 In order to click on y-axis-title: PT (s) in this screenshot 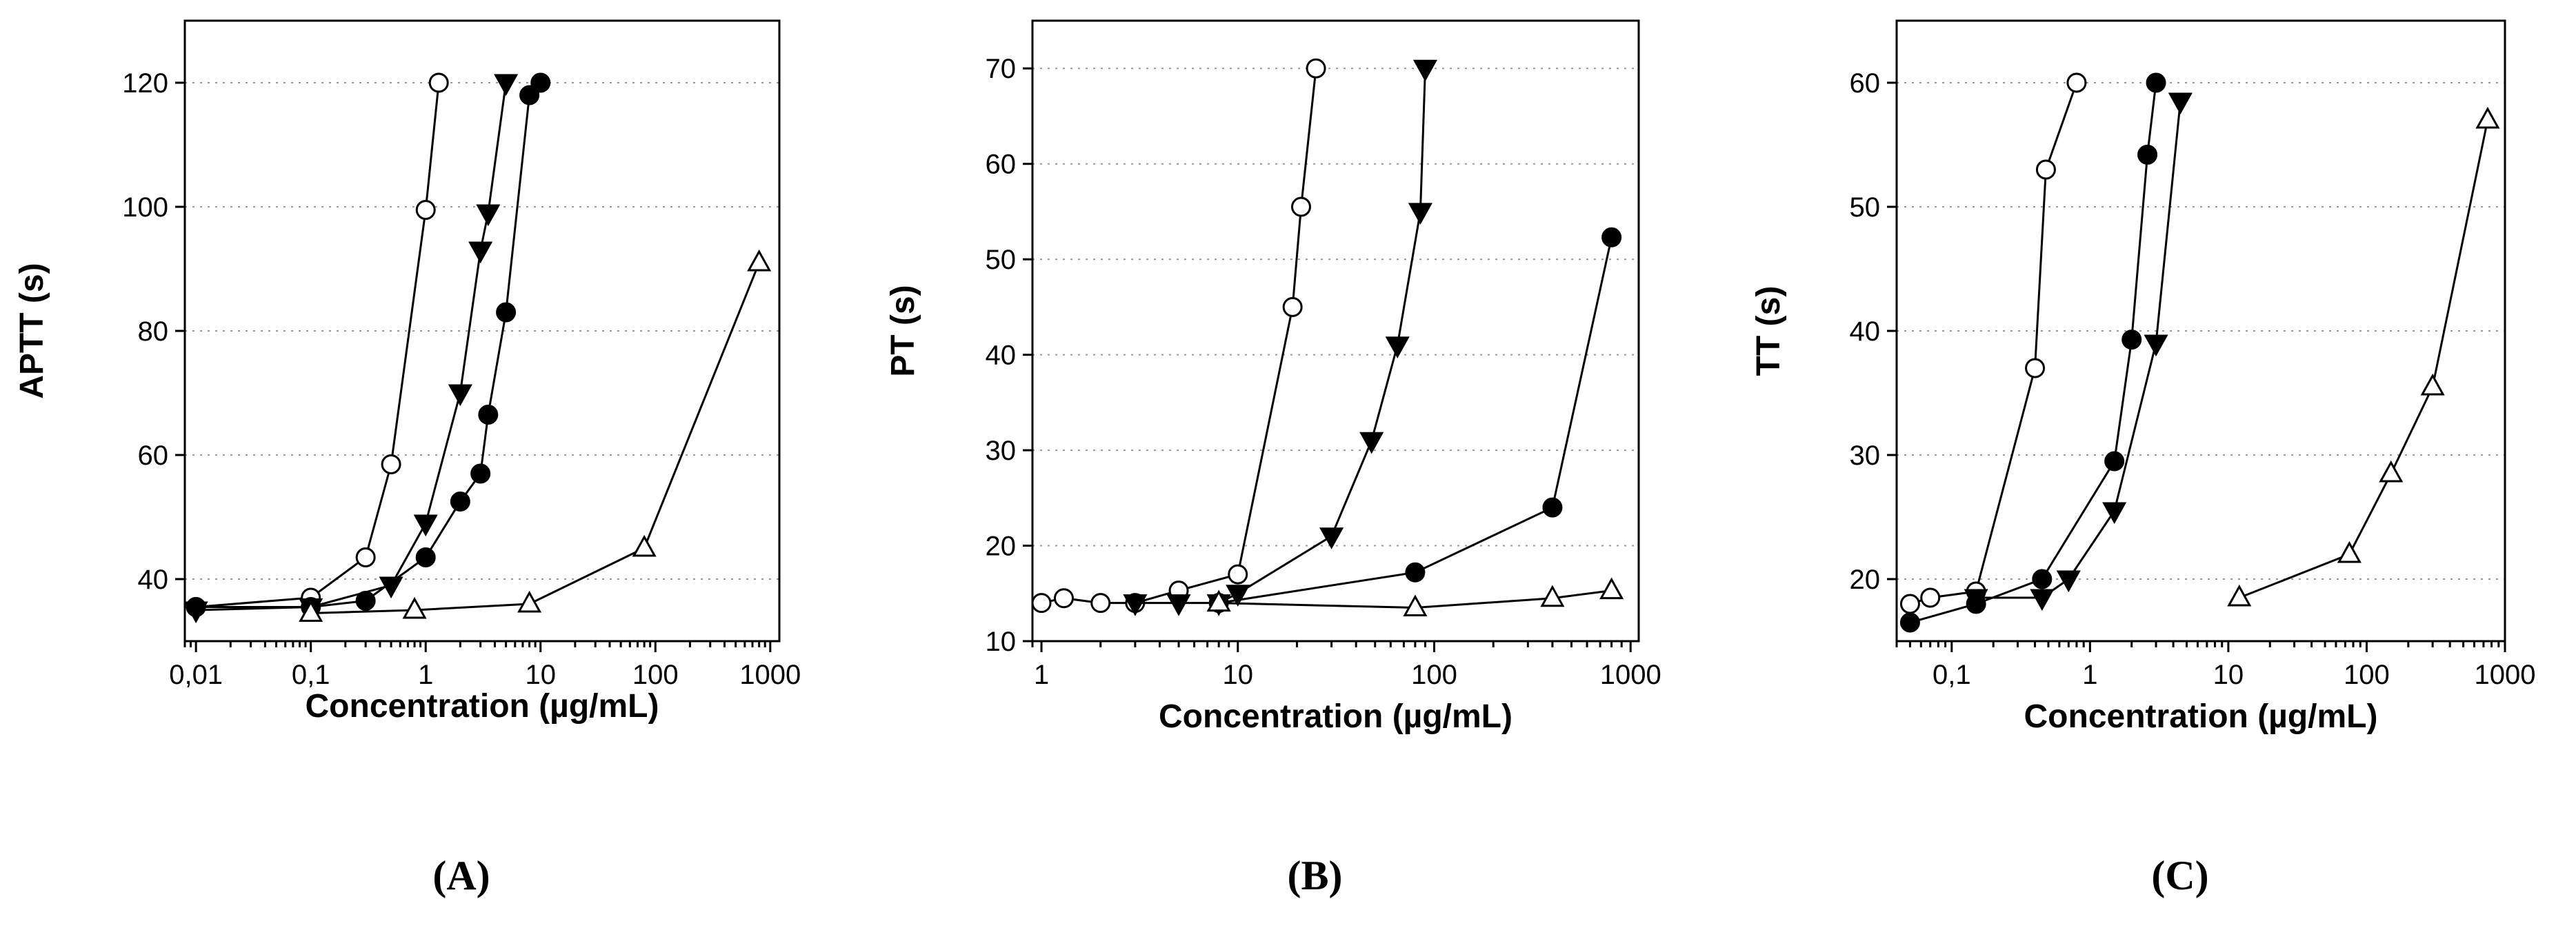, I will do `click(903, 330)`.